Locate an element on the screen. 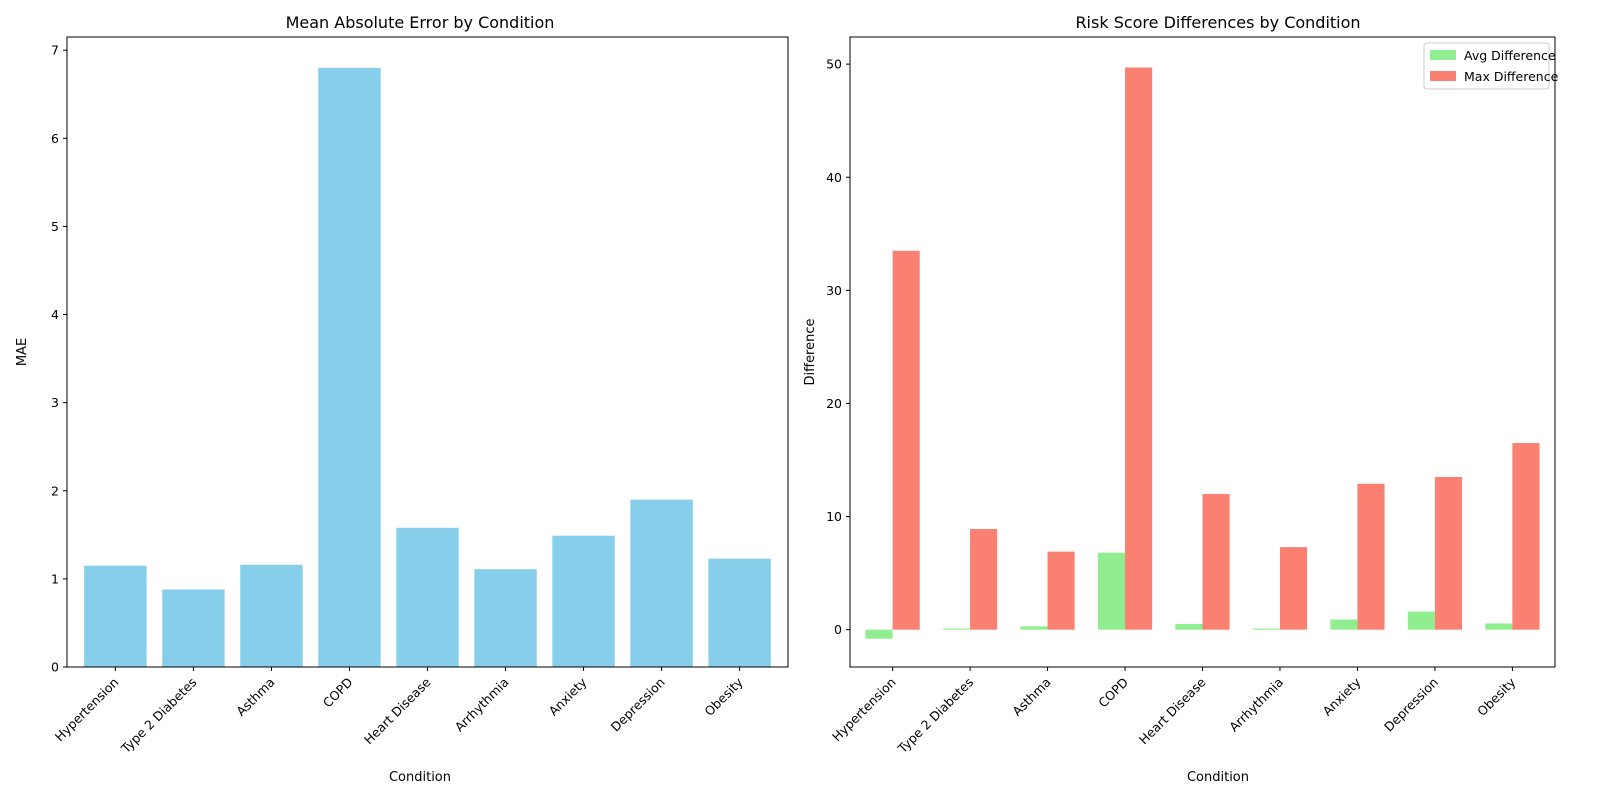 Image resolution: width=1600 pixels, height=800 pixels. mae-x-tick-label-depression: Depression is located at coordinates (638, 705).